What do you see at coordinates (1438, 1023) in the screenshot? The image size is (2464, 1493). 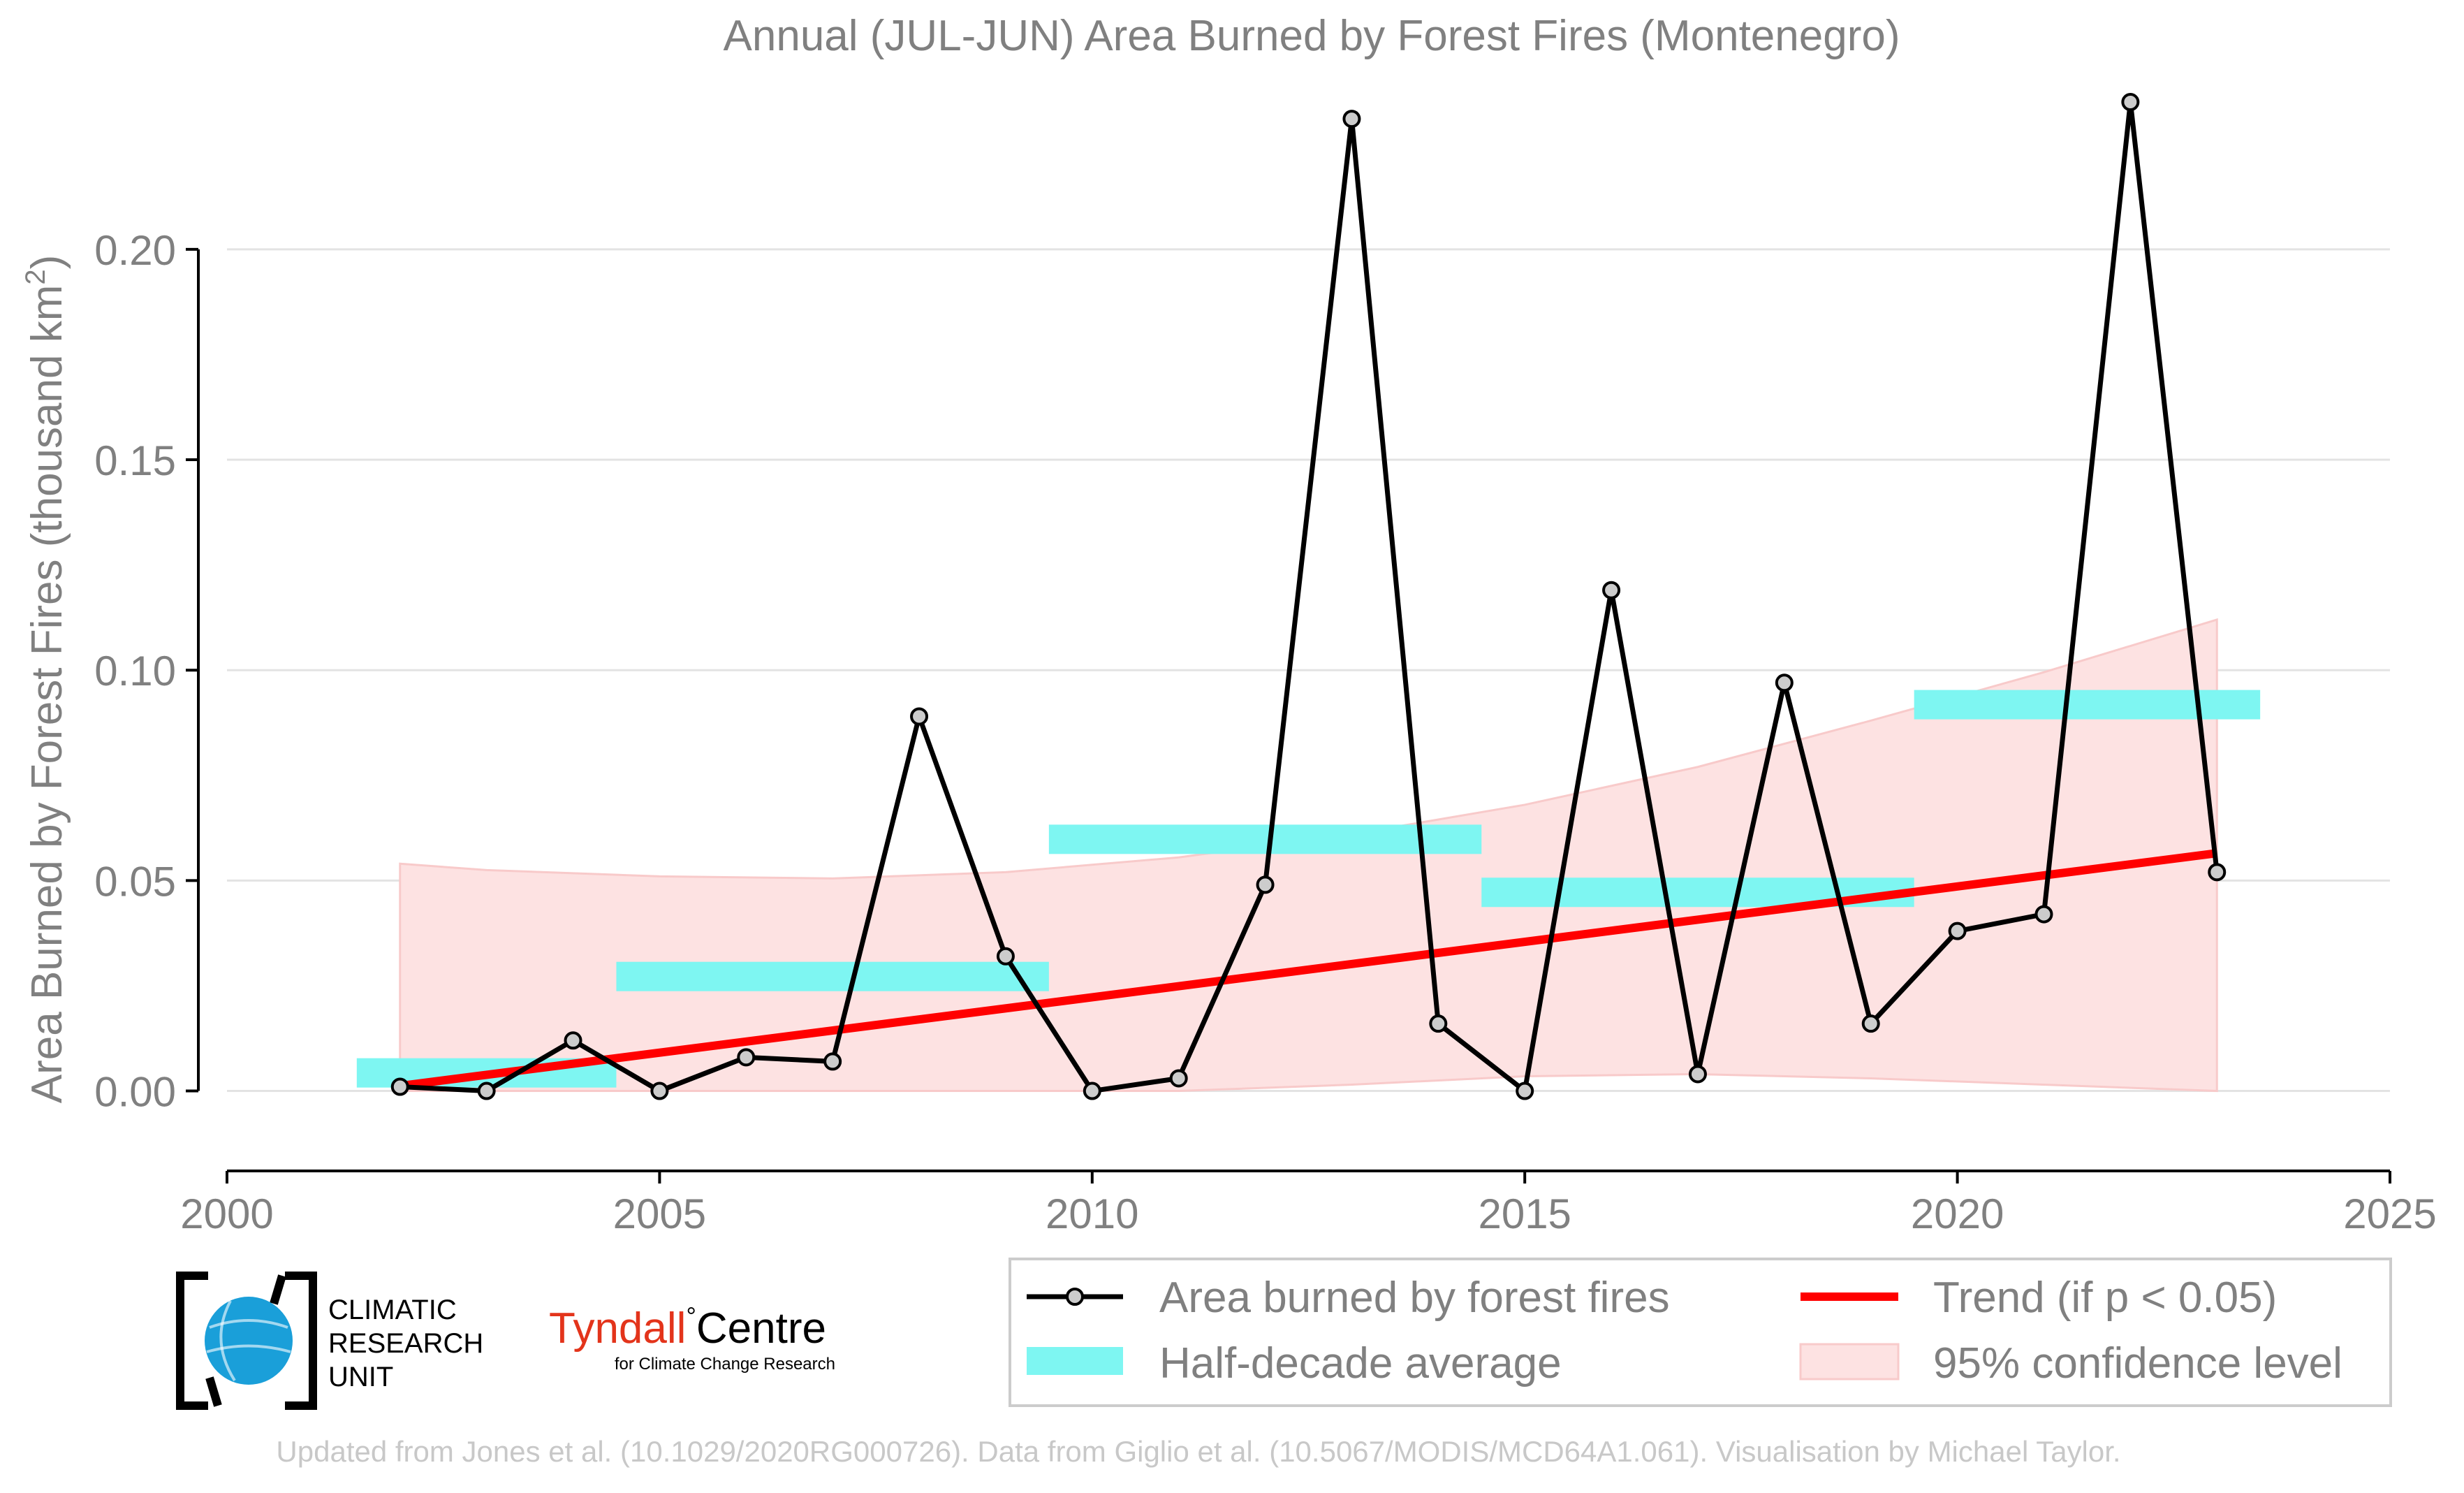 I see `data-point-2014` at bounding box center [1438, 1023].